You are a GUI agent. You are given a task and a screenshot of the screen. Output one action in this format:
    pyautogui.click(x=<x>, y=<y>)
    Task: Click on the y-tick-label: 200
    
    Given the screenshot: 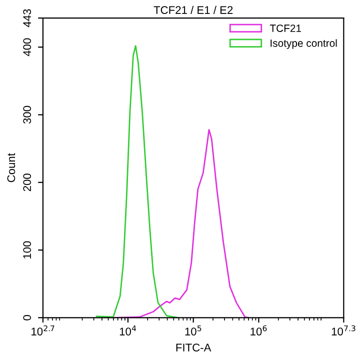 What is the action you would take?
    pyautogui.click(x=27, y=183)
    